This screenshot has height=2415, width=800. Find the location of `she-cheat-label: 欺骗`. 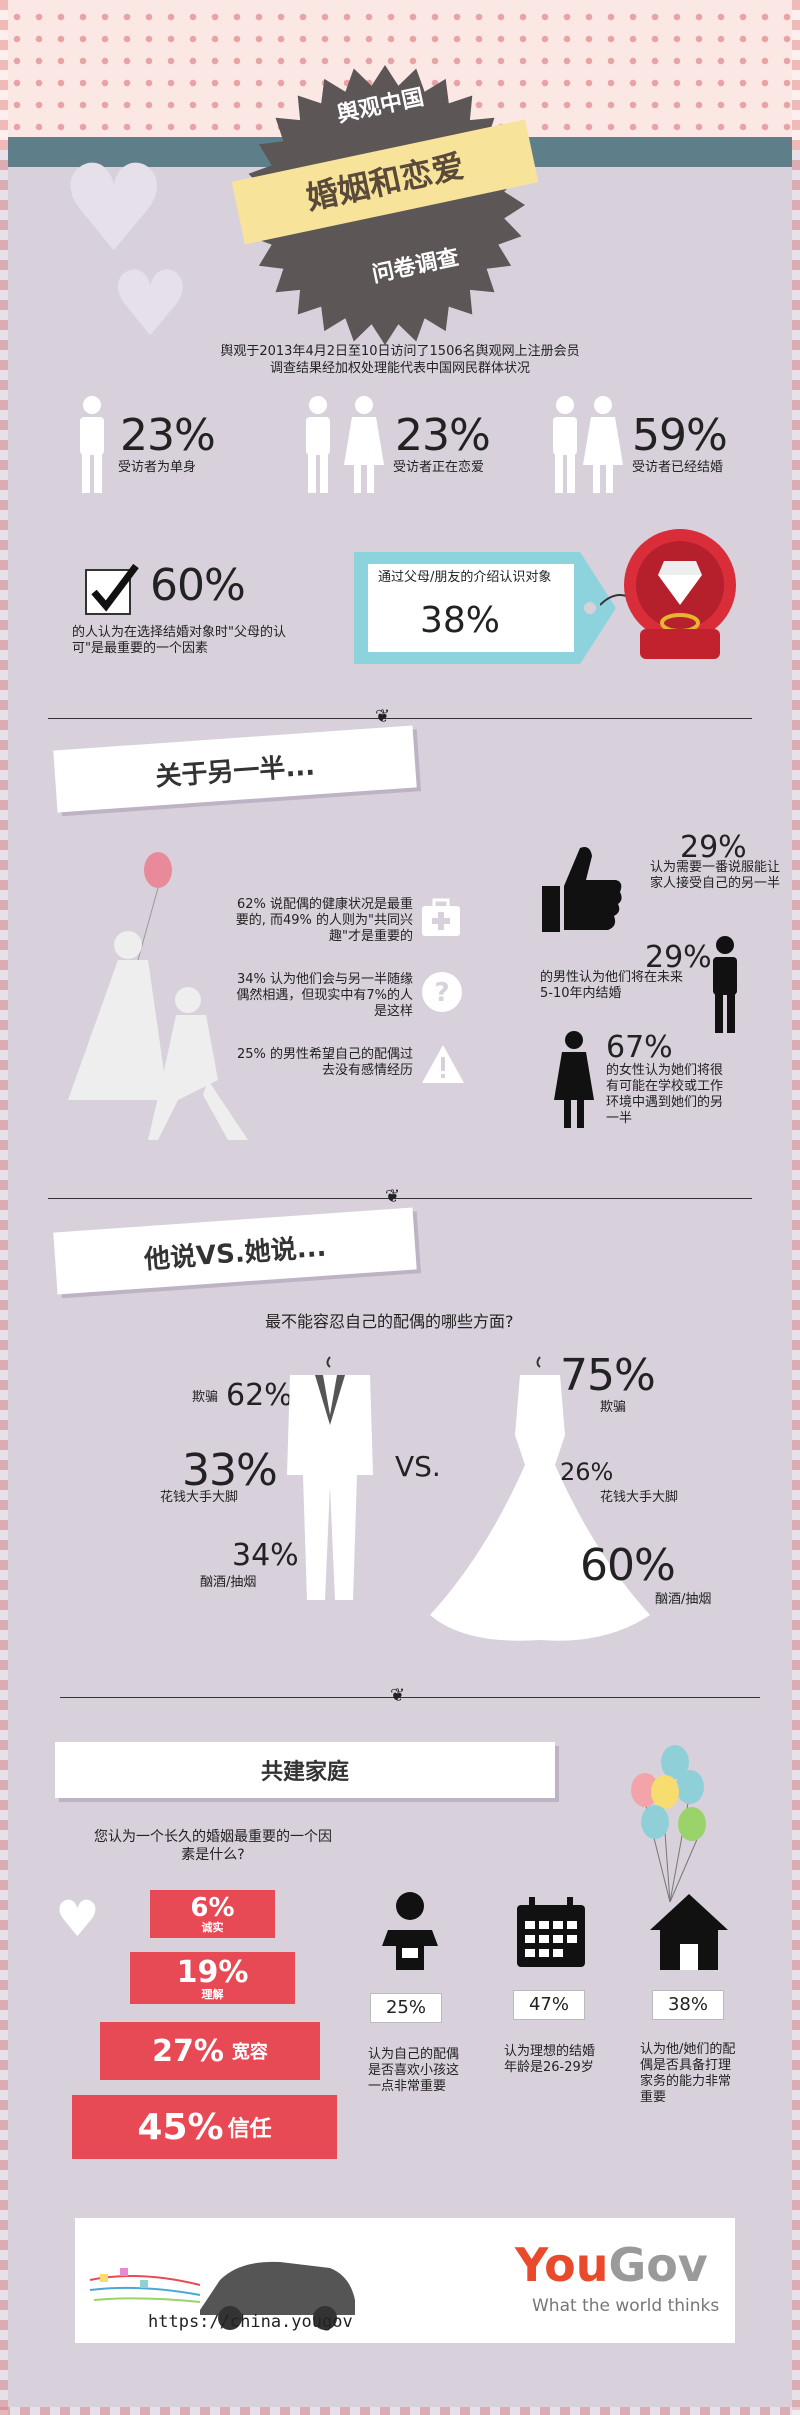

she-cheat-label: 欺骗 is located at coordinates (613, 1407).